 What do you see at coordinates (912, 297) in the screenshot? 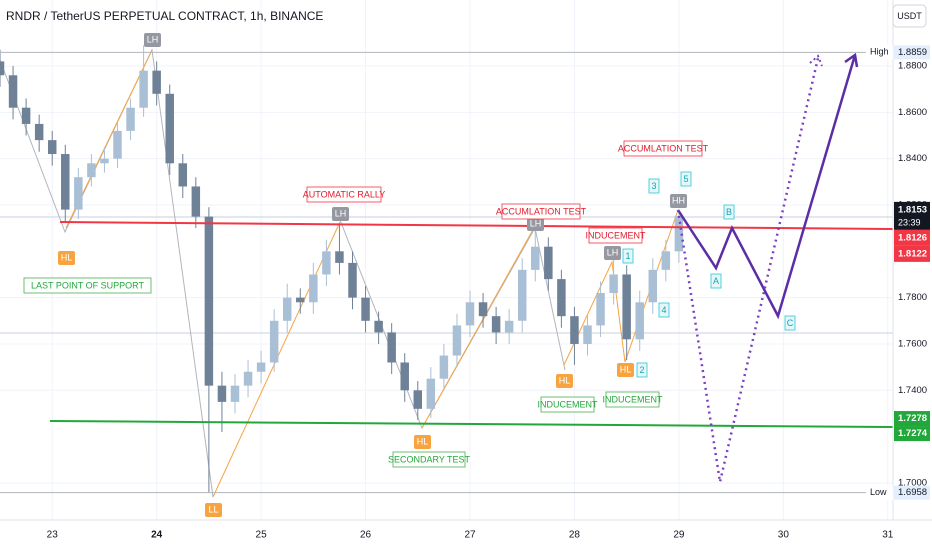
I see `y-tick-label: 1.7800` at bounding box center [912, 297].